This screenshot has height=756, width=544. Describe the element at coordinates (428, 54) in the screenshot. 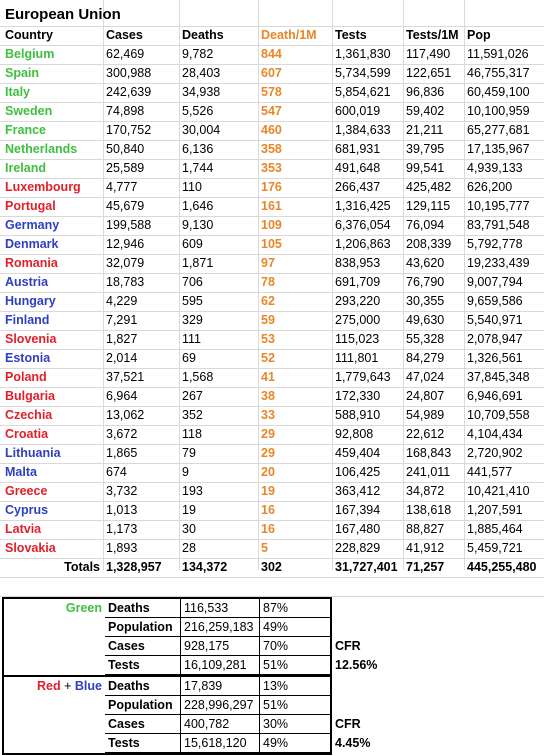

I see `tests-per-1m-value: 117,490` at that location.